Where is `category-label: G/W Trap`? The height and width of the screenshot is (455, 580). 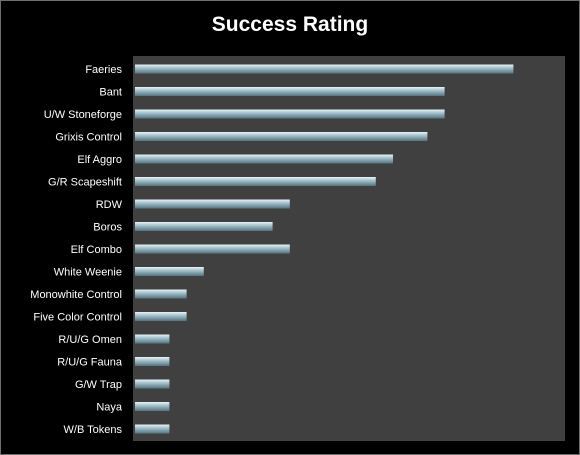 category-label: G/W Trap is located at coordinates (98, 385).